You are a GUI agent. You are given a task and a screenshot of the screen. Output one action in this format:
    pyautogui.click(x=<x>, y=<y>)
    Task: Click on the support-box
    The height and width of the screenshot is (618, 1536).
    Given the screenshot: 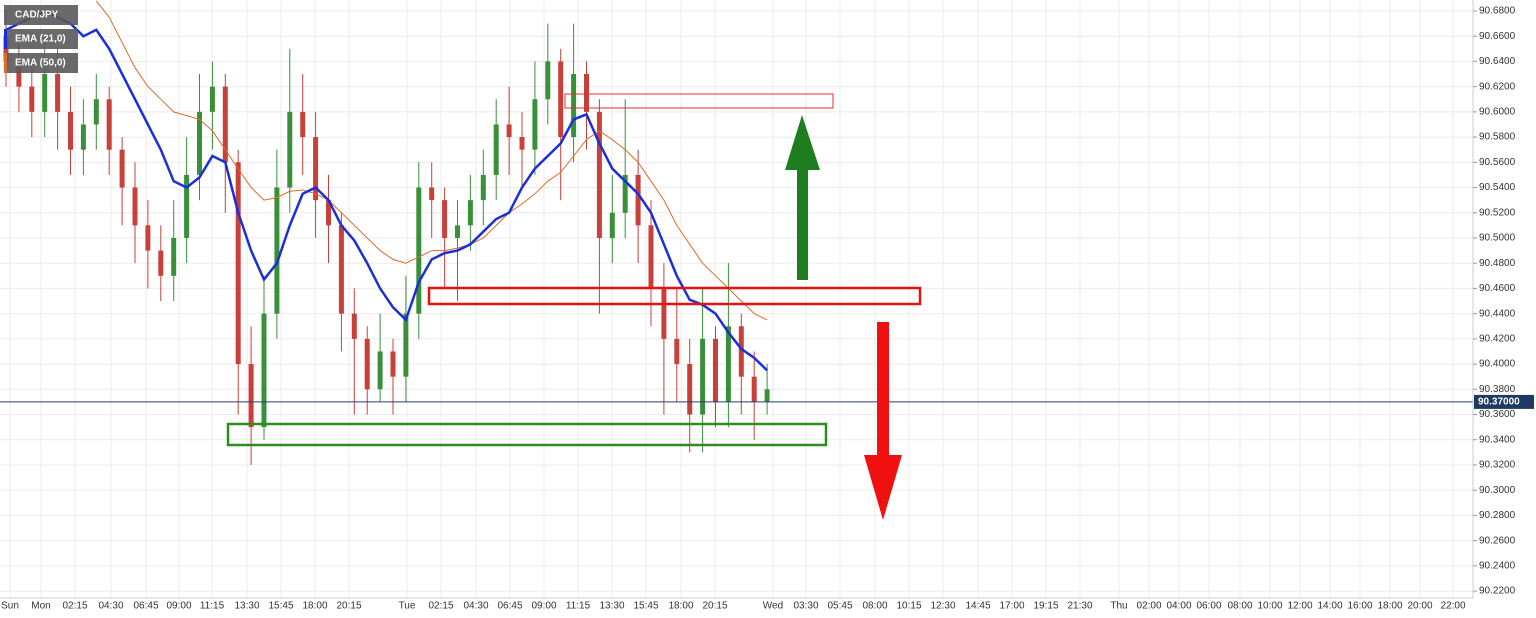 What is the action you would take?
    pyautogui.click(x=527, y=434)
    